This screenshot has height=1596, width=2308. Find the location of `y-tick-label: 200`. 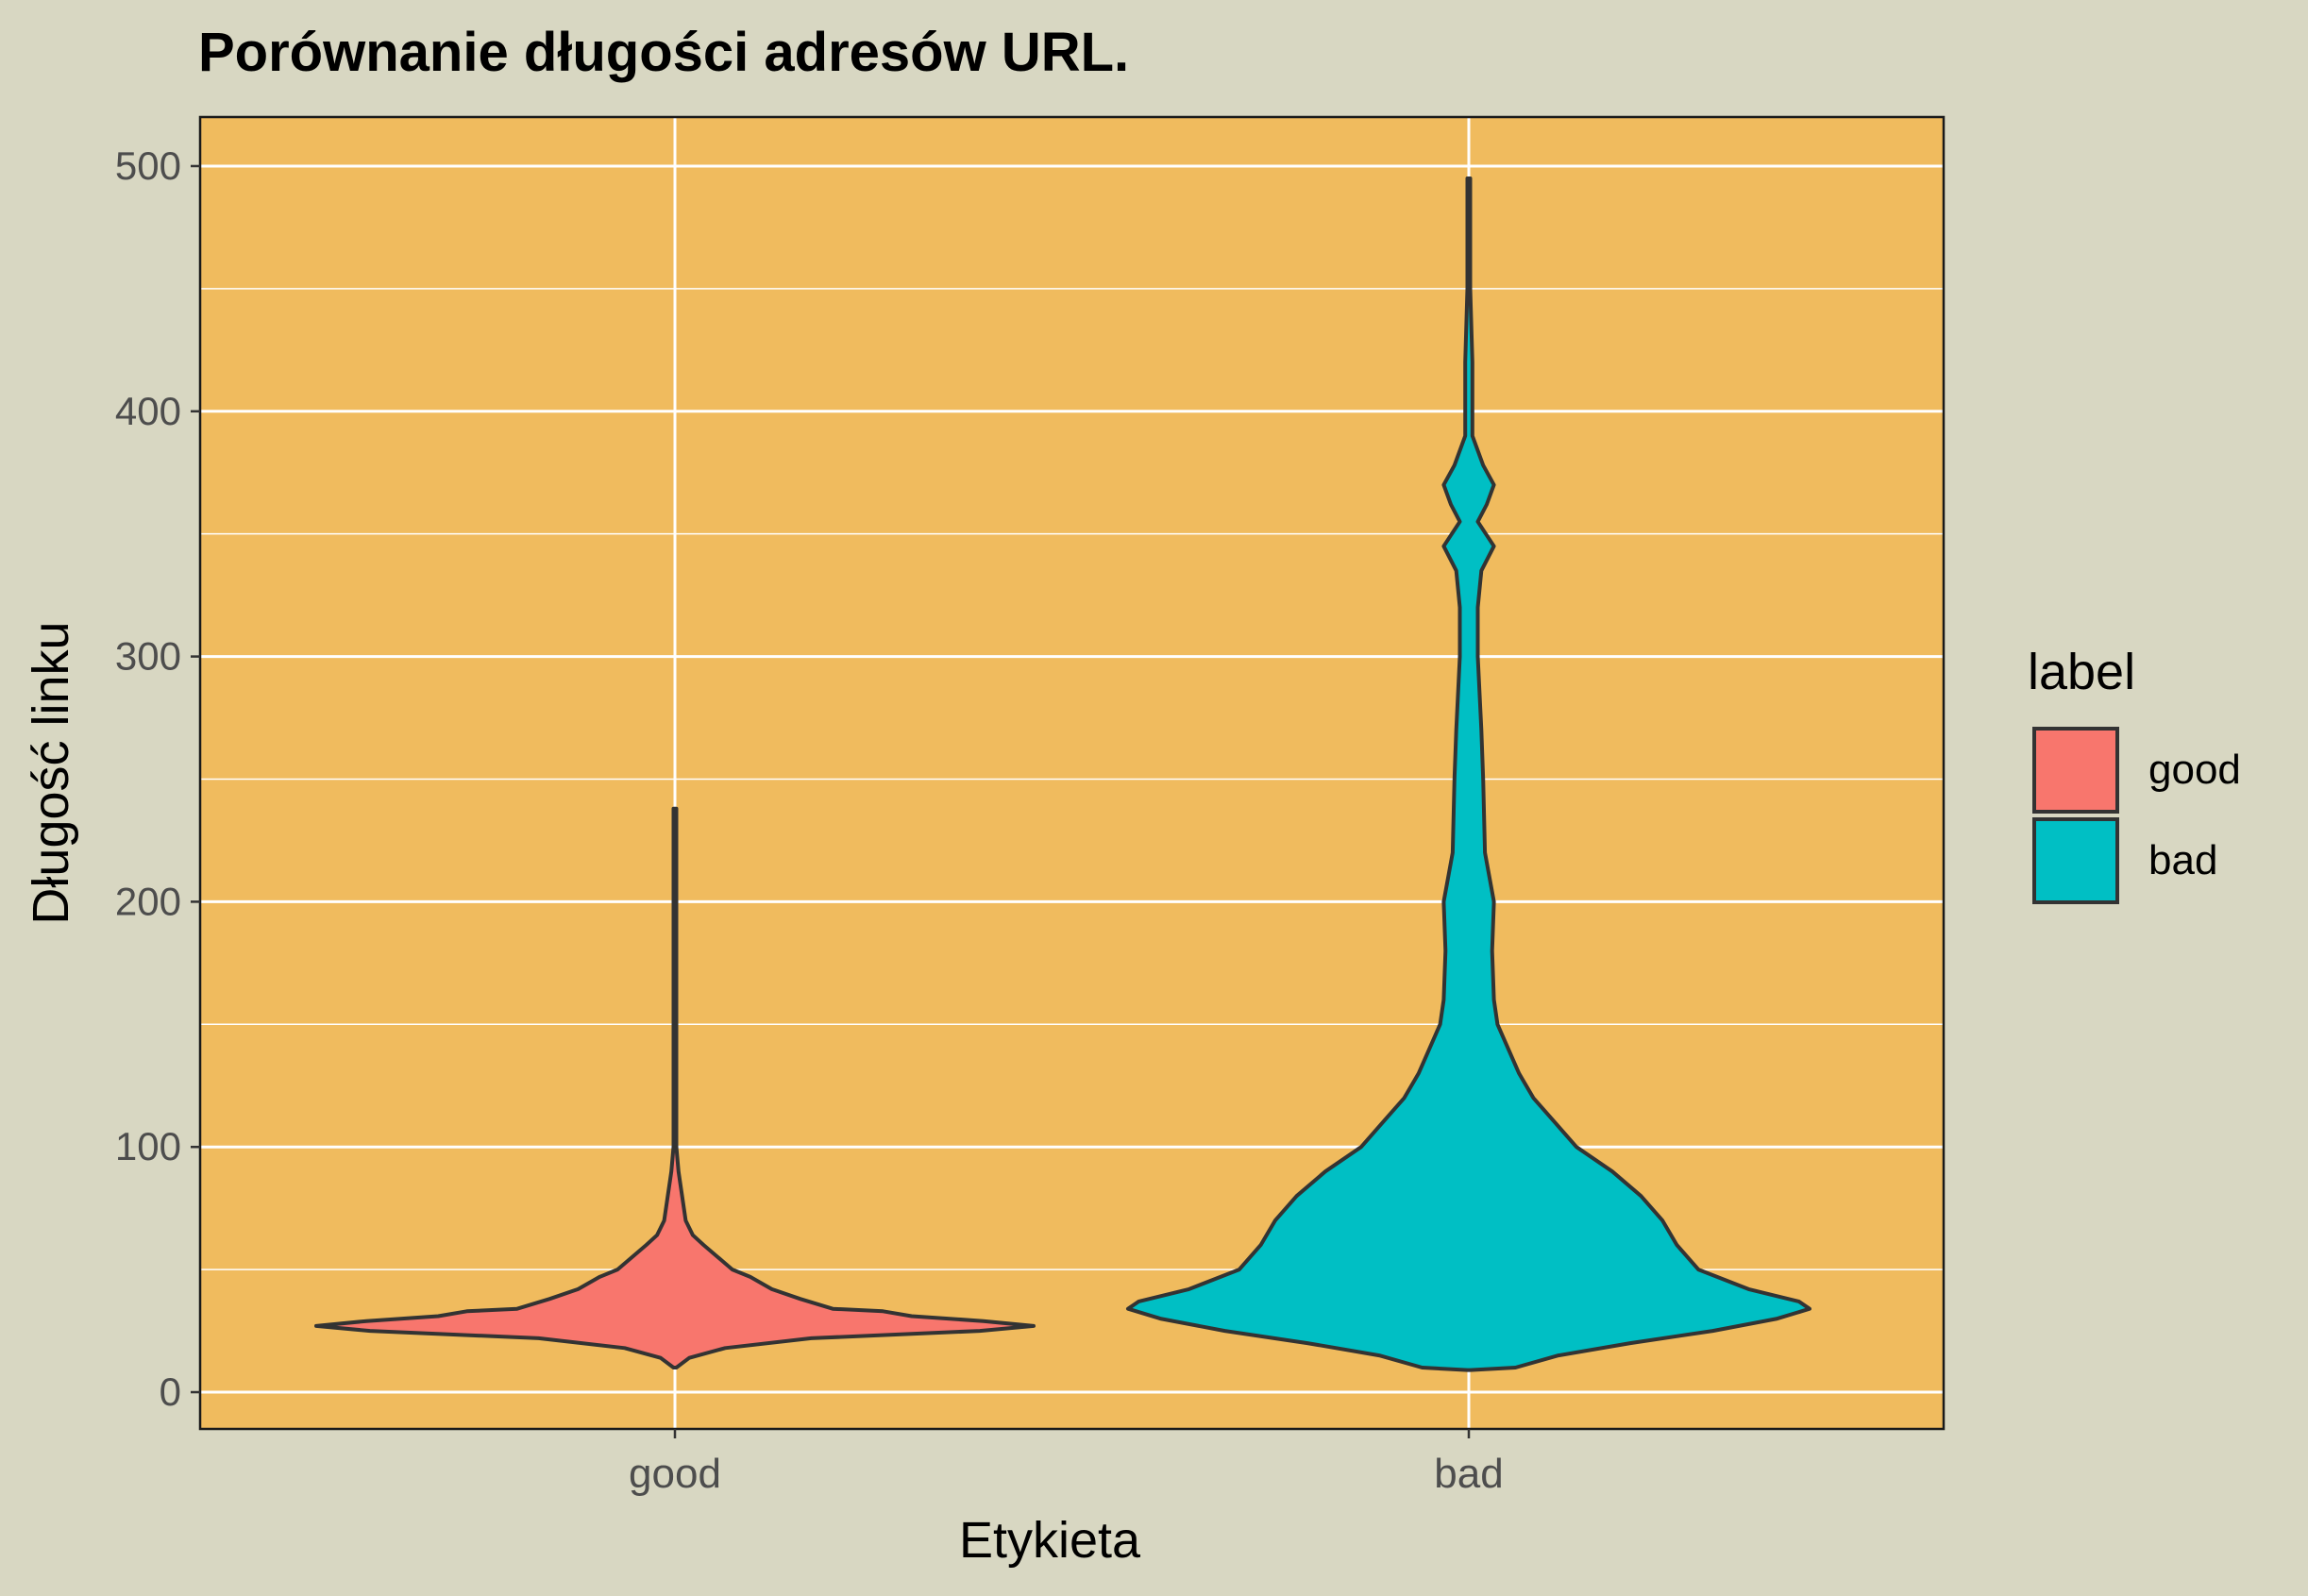

y-tick-label: 200 is located at coordinates (148, 901).